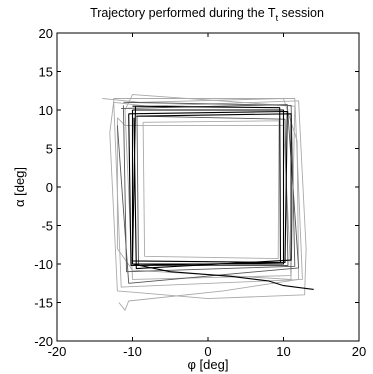  What do you see at coordinates (57, 351) in the screenshot?
I see `x-tick-label: -20` at bounding box center [57, 351].